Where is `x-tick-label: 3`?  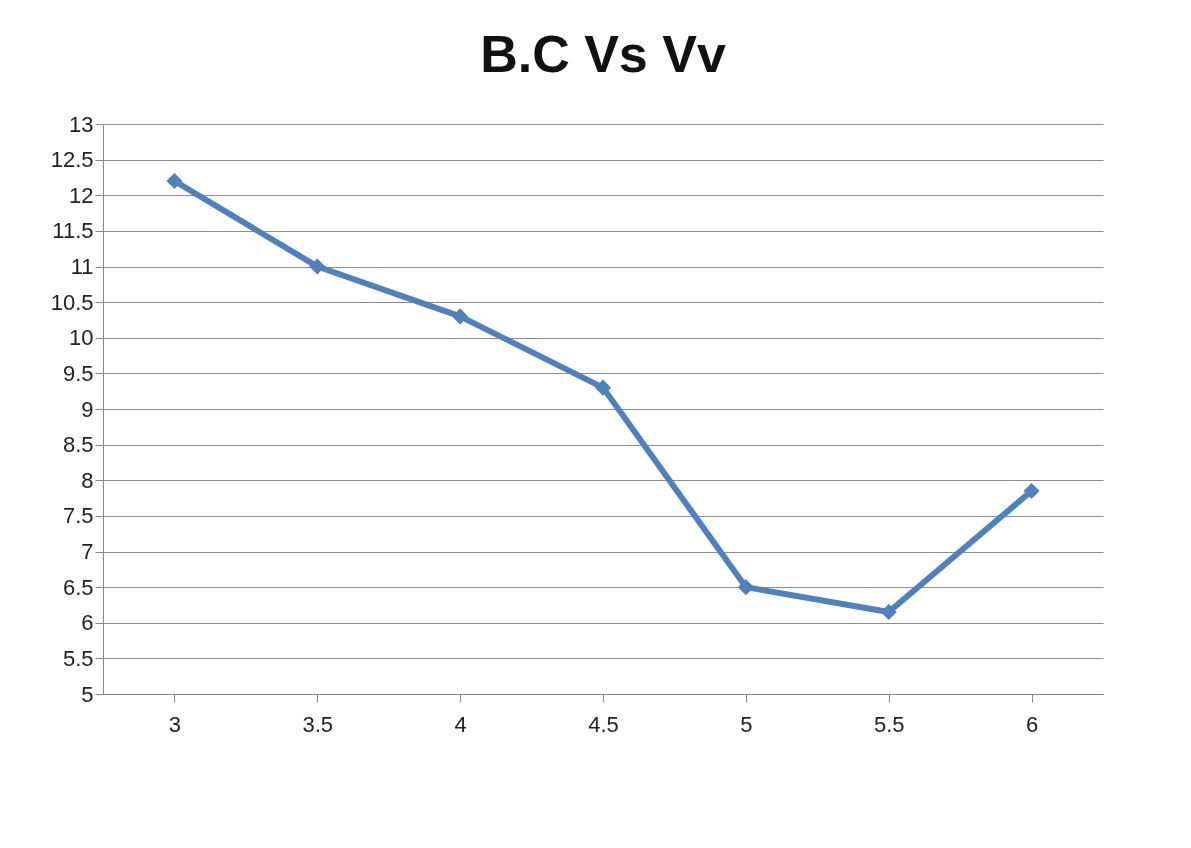 x-tick-label: 3 is located at coordinates (175, 724).